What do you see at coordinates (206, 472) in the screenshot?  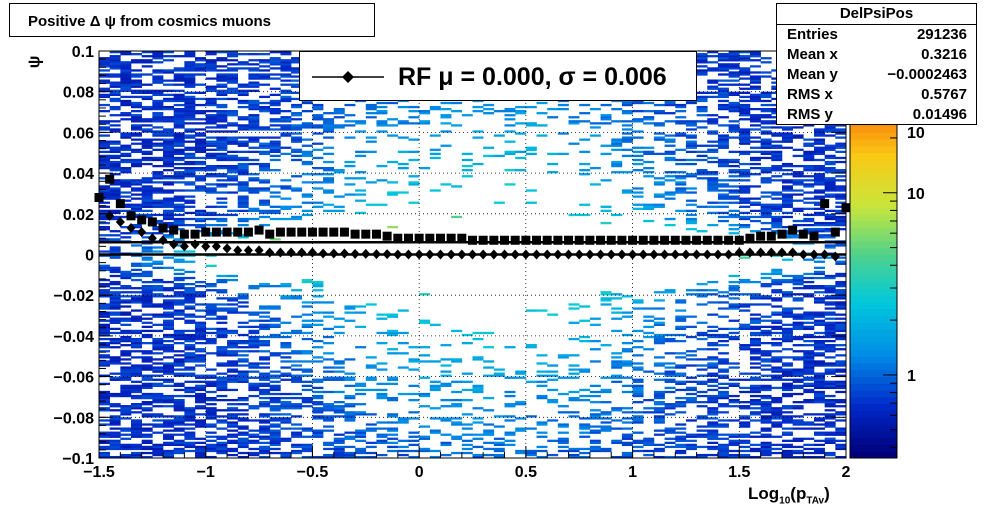 I see `x-tick-label: −1` at bounding box center [206, 472].